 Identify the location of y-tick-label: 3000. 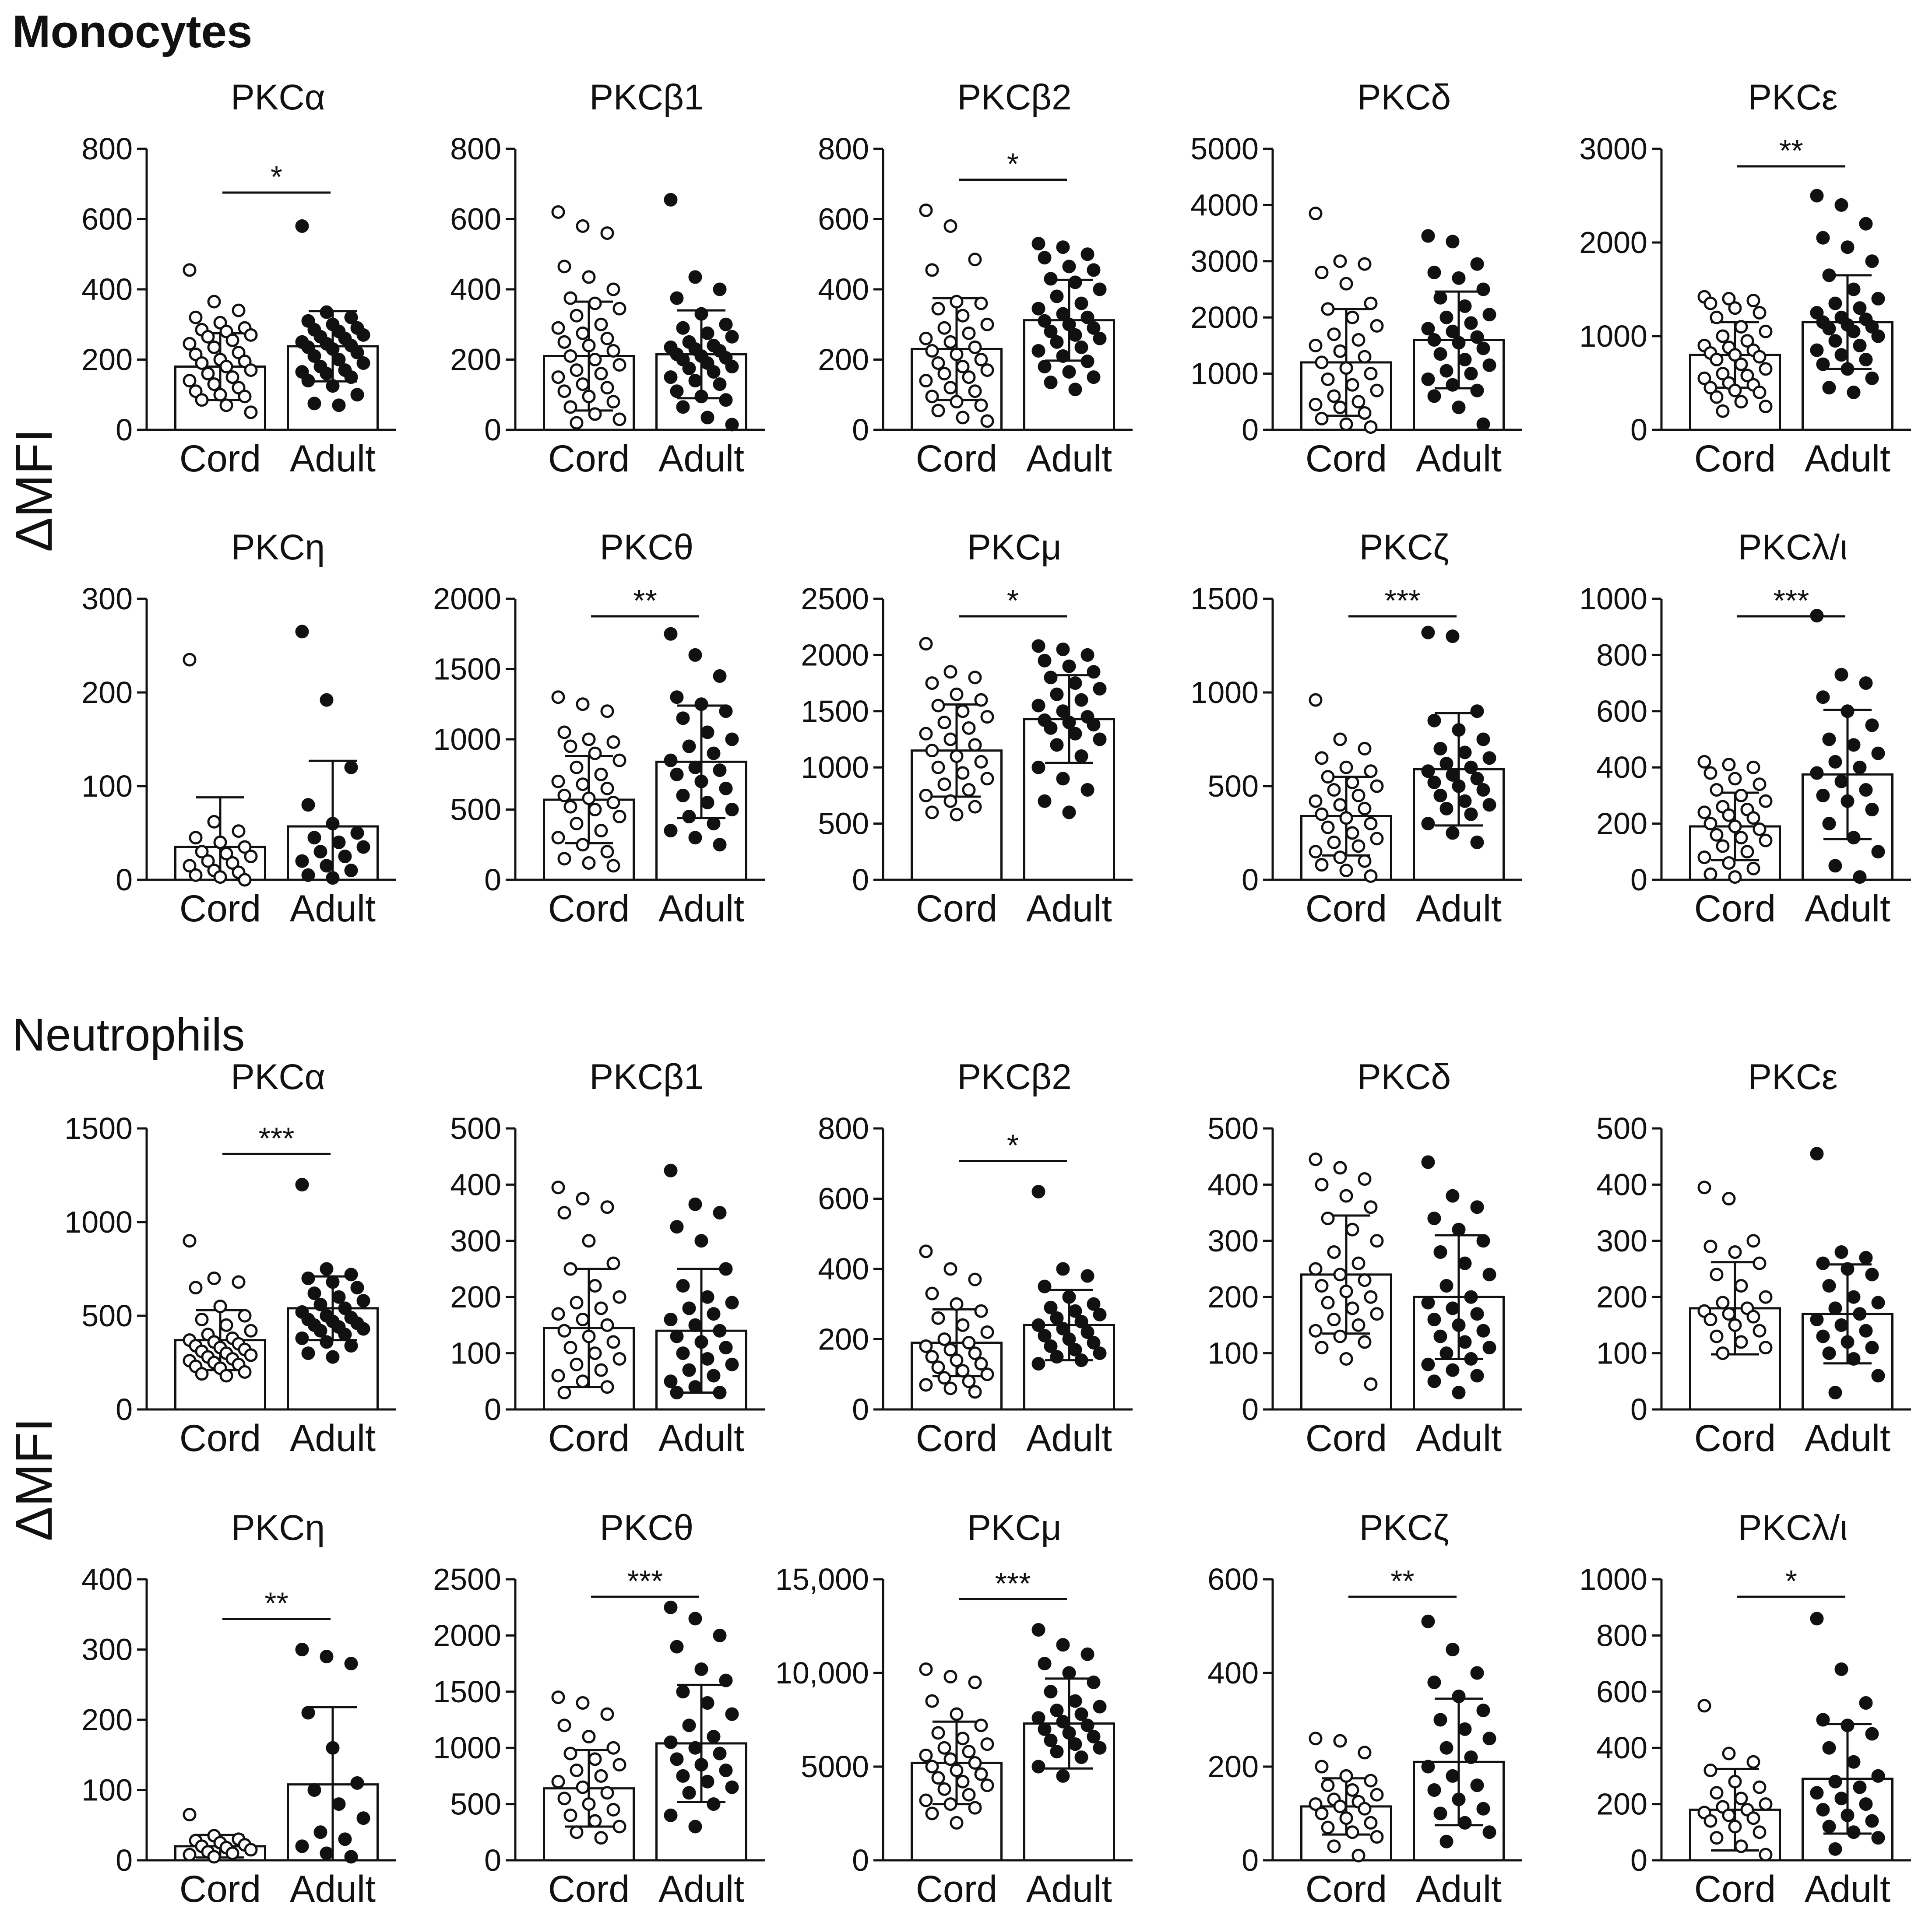
(1224, 261).